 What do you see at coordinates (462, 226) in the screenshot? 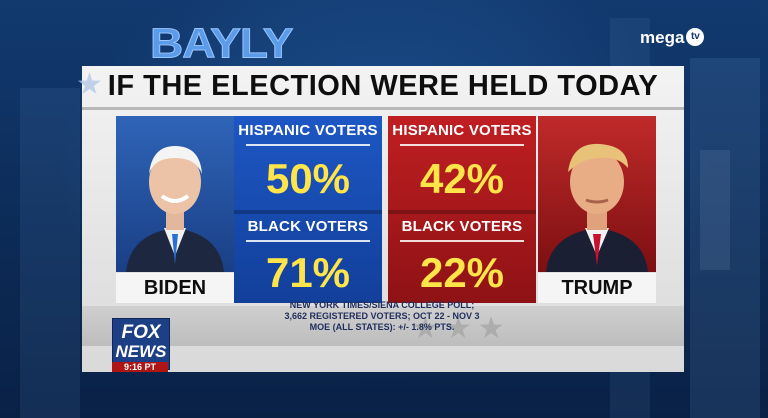
I see `right-black-label: BLACK VOTERS` at bounding box center [462, 226].